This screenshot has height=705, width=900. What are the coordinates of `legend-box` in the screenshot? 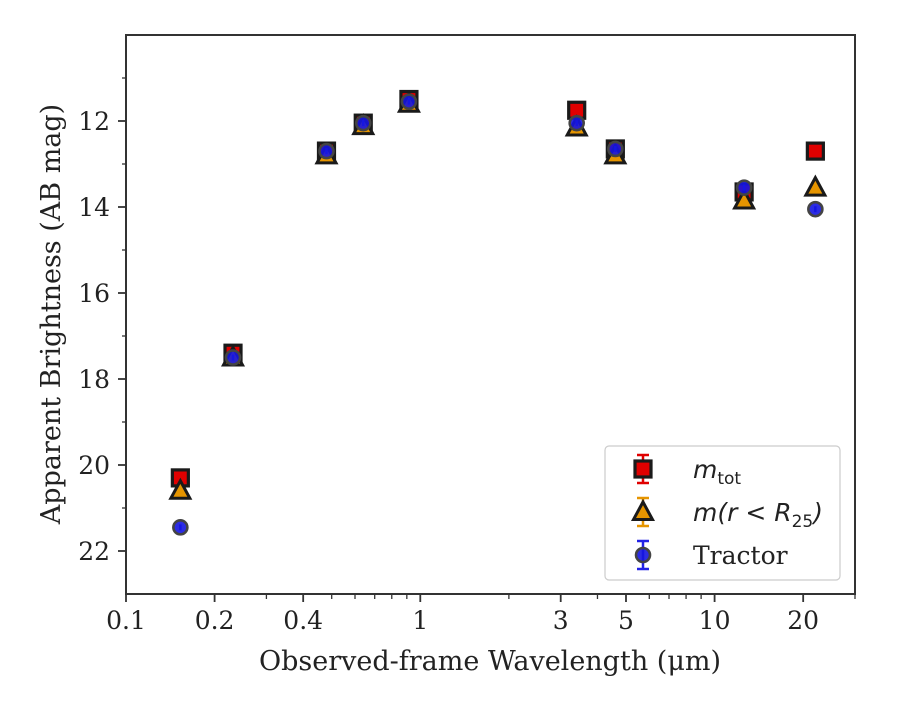 It's located at (722, 513).